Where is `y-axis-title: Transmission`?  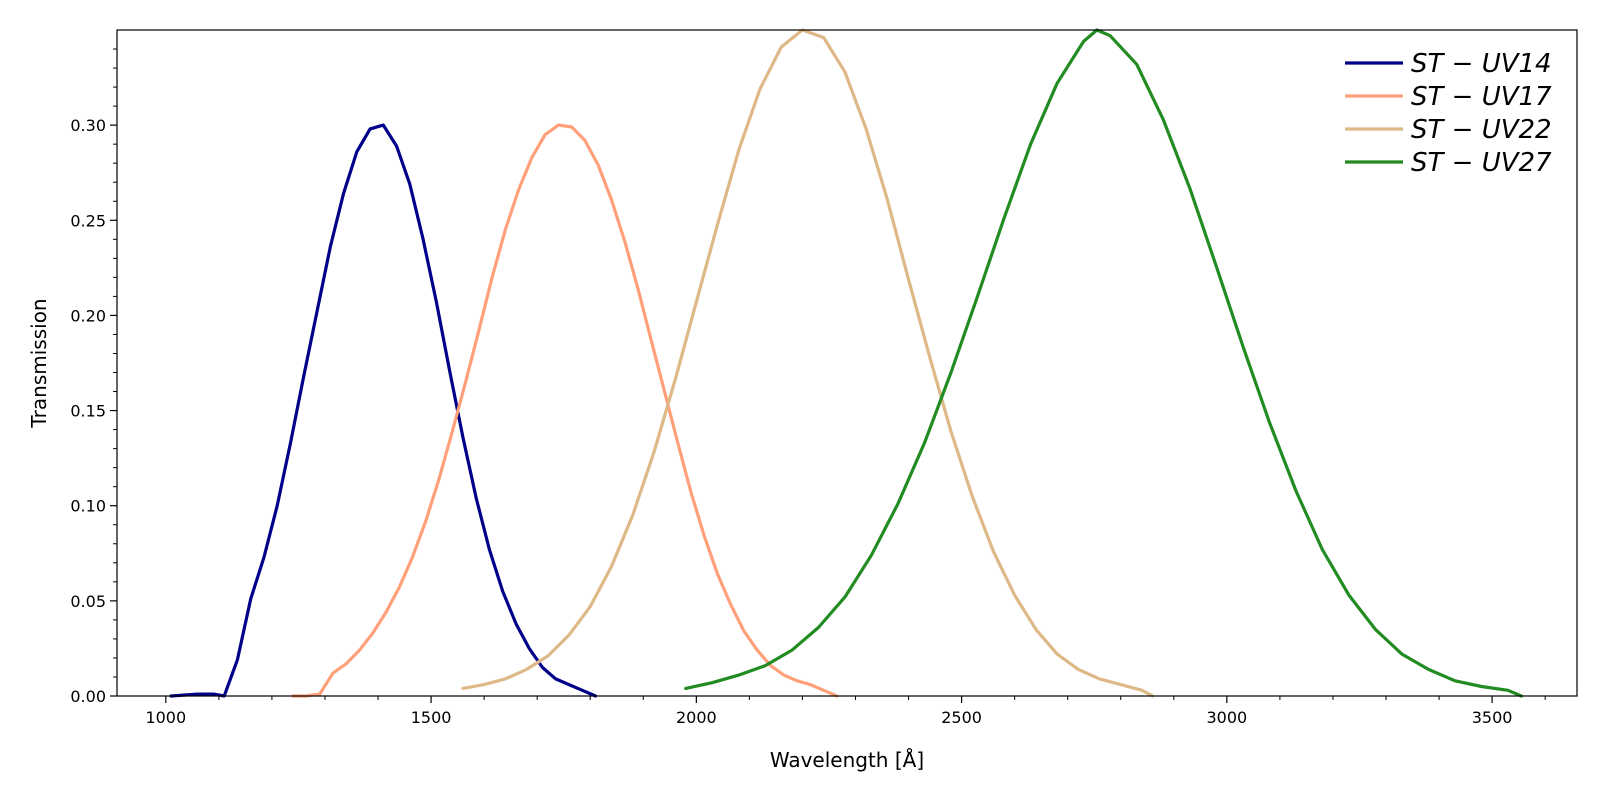
y-axis-title: Transmission is located at coordinates (39, 363).